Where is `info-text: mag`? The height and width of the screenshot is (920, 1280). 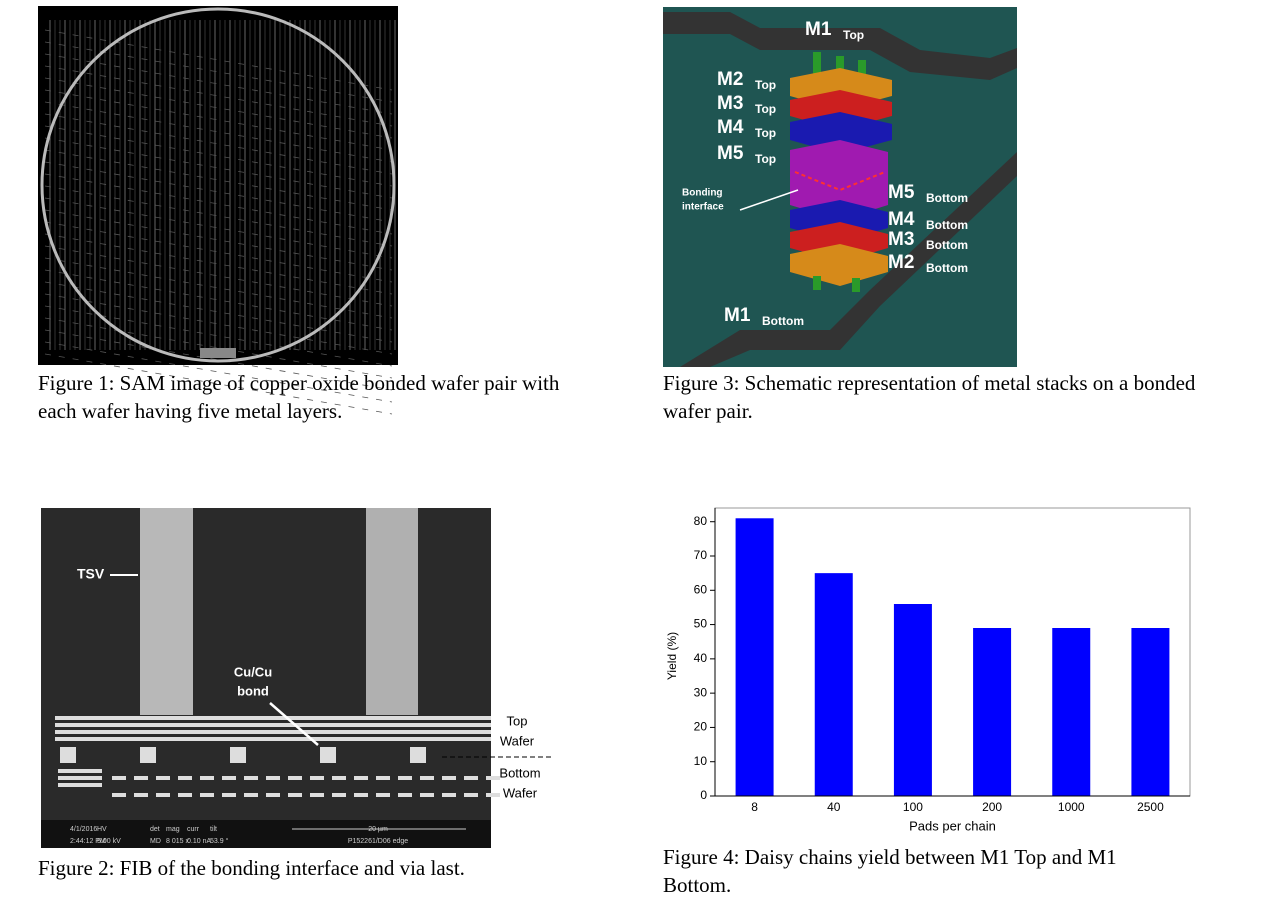 info-text: mag is located at coordinates (173, 829).